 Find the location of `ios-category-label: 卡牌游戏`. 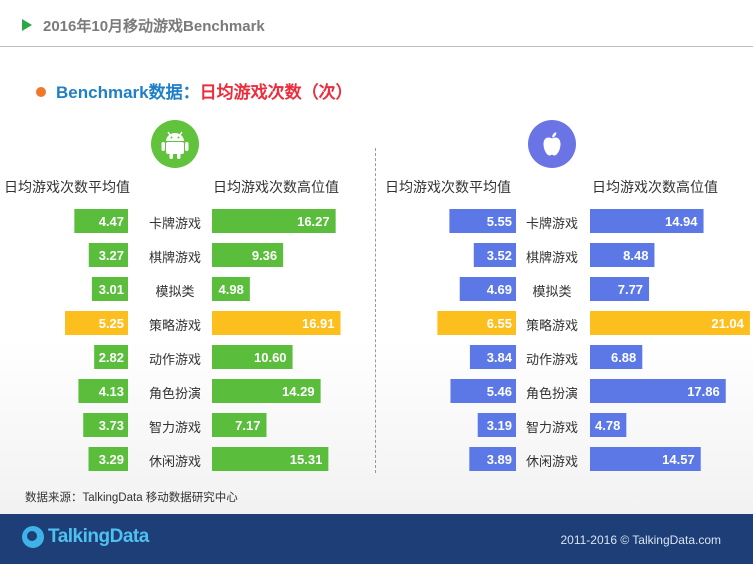

ios-category-label: 卡牌游戏 is located at coordinates (551, 223).